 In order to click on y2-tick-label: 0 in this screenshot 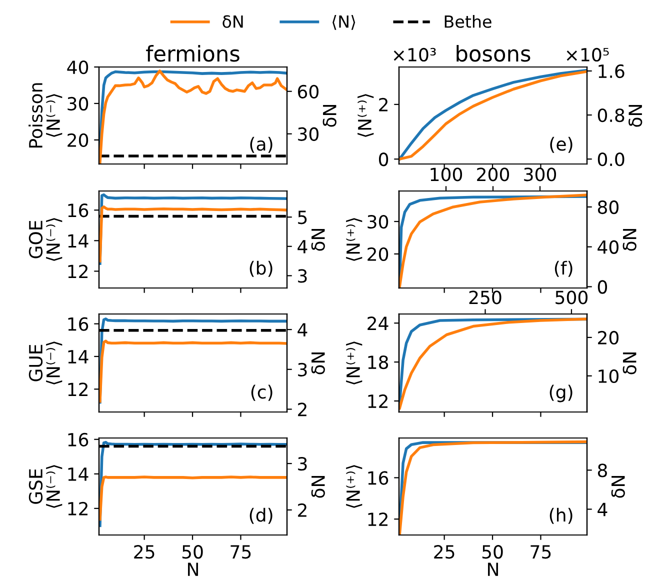, I will do `click(603, 287)`.